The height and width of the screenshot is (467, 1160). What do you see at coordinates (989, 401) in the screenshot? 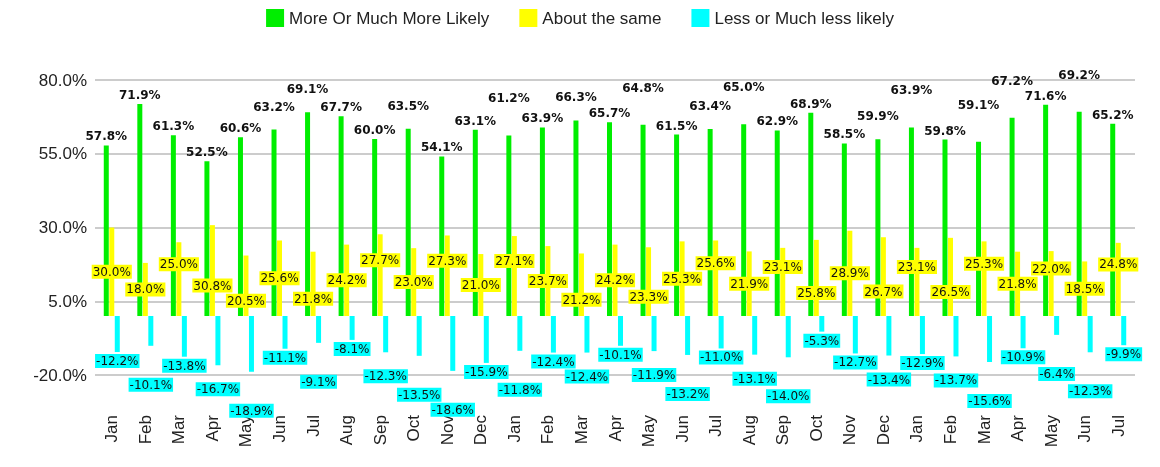
I see `data-label: -15.6%` at bounding box center [989, 401].